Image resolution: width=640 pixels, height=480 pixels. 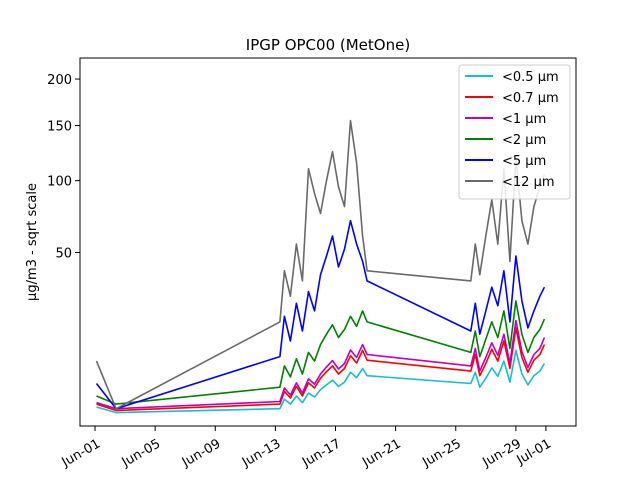 What do you see at coordinates (530, 98) in the screenshot?
I see `legend-label: <0.7 µm` at bounding box center [530, 98].